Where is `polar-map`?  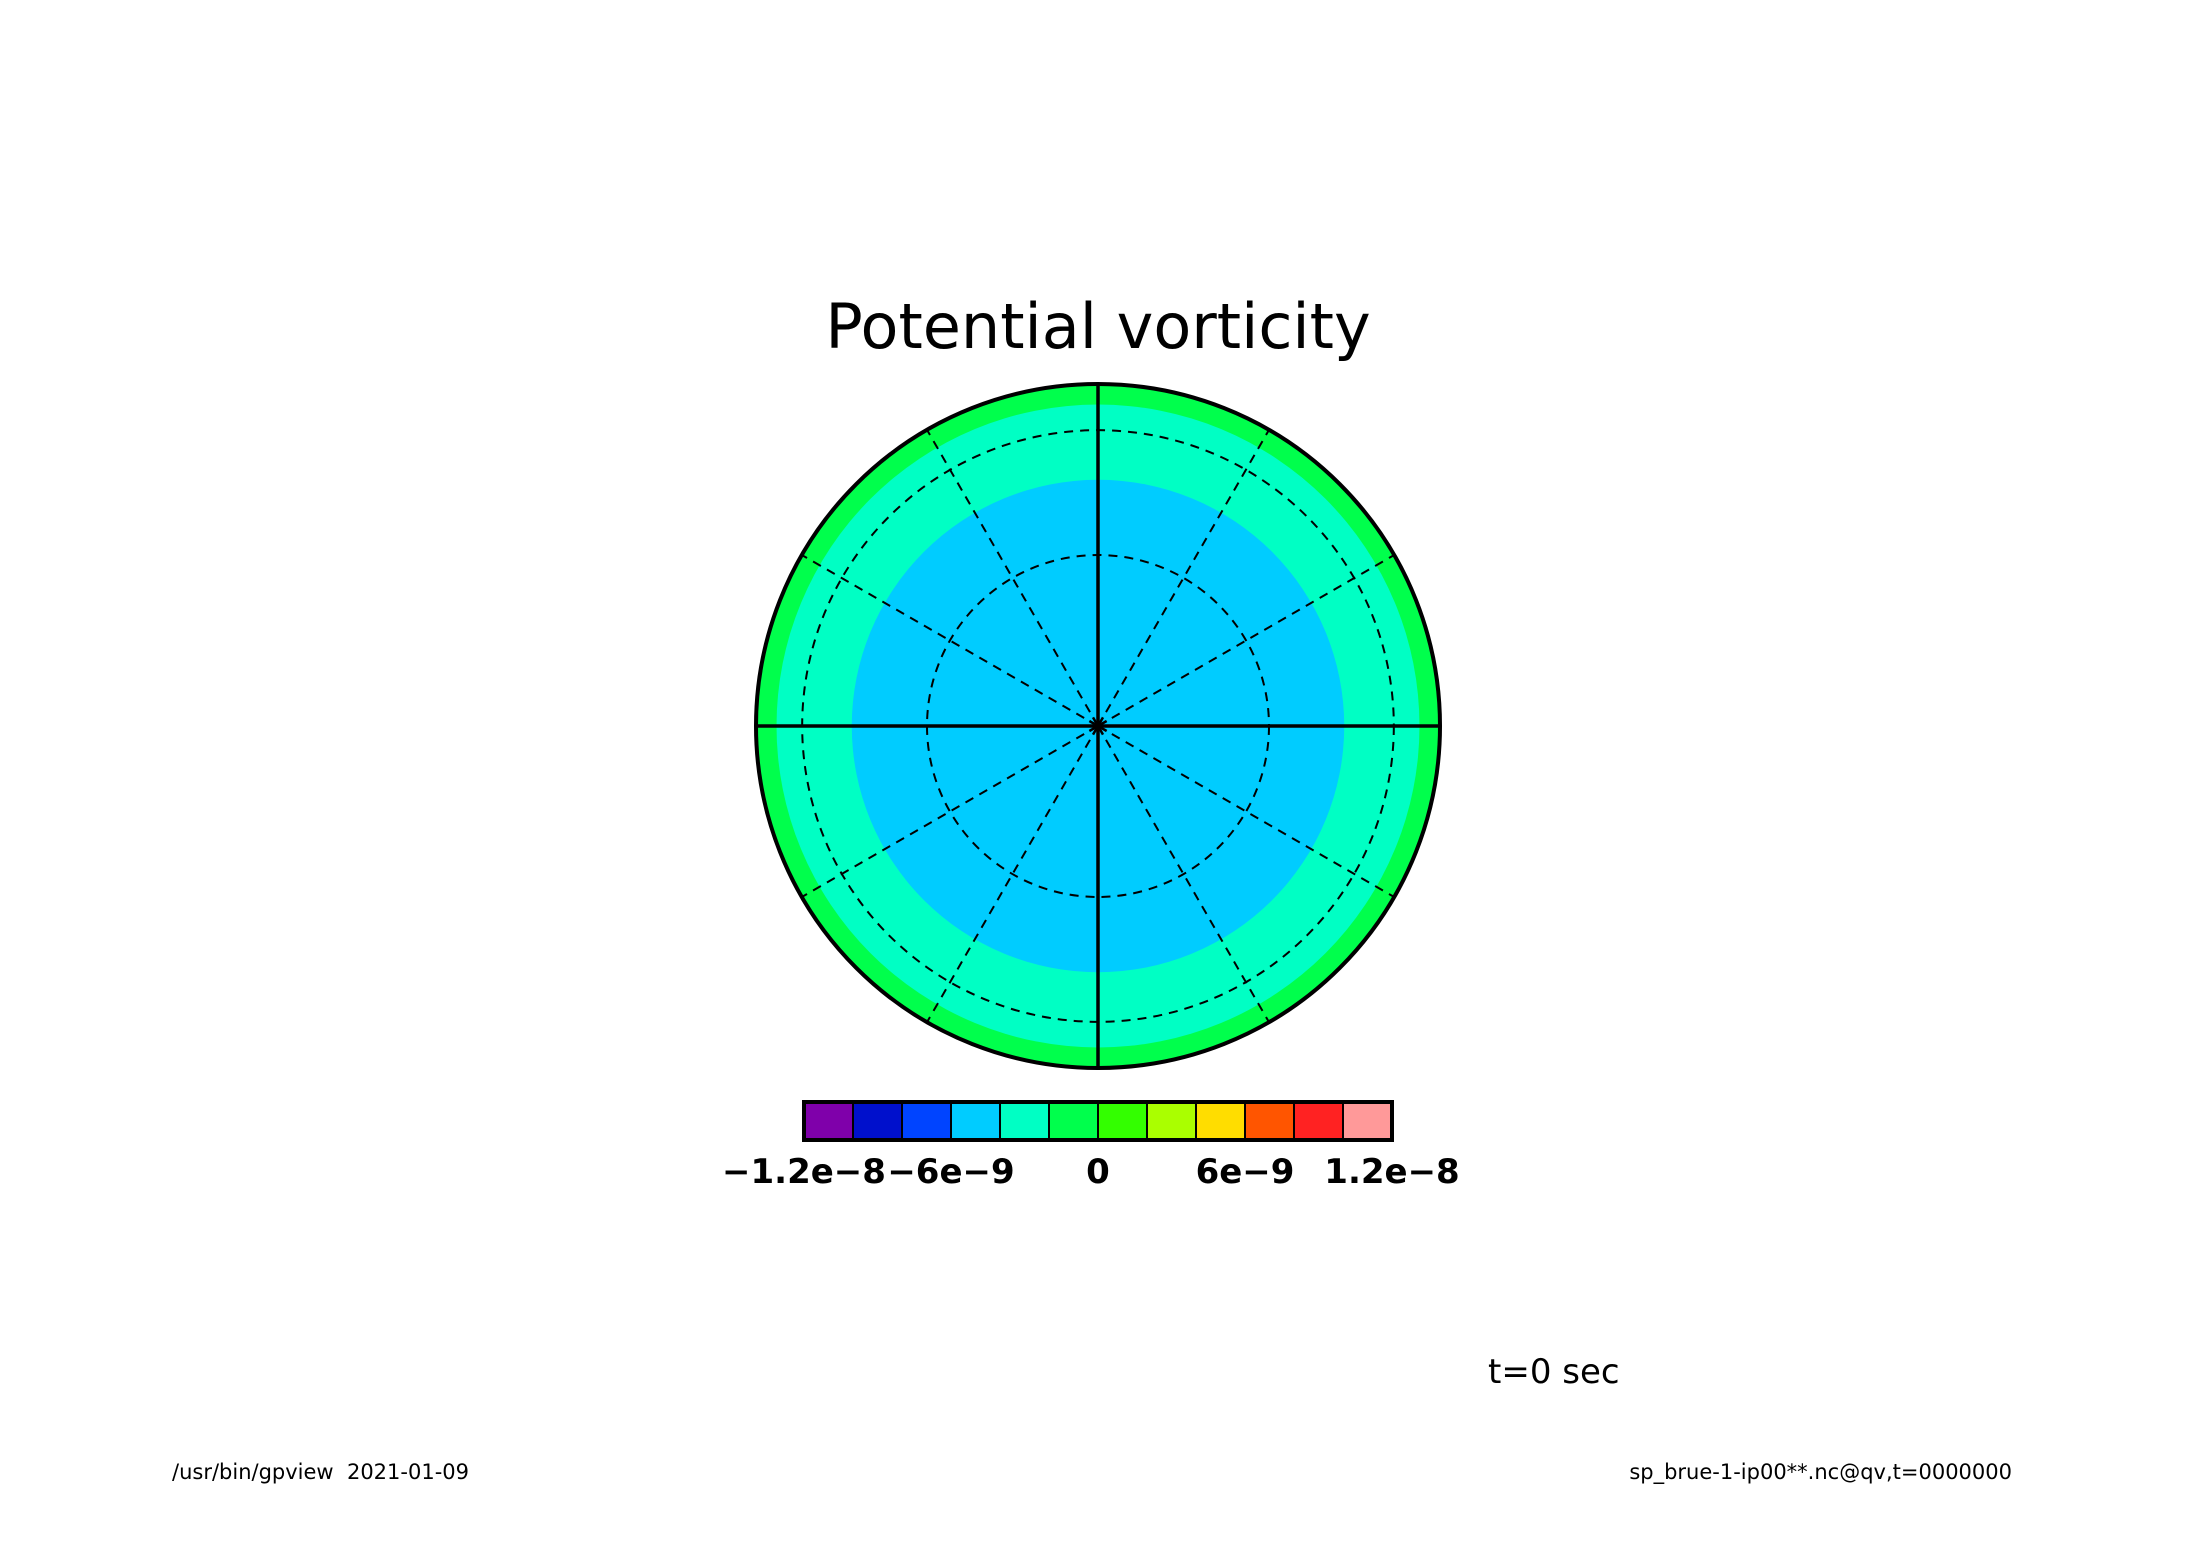 polar-map is located at coordinates (1098, 726).